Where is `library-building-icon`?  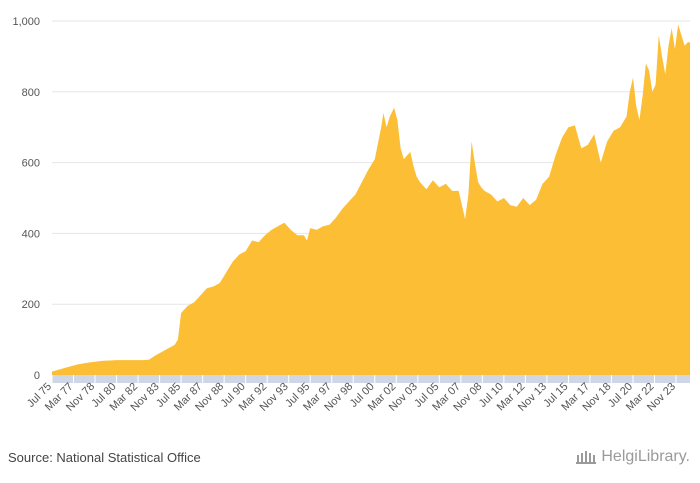
library-building-icon is located at coordinates (586, 457).